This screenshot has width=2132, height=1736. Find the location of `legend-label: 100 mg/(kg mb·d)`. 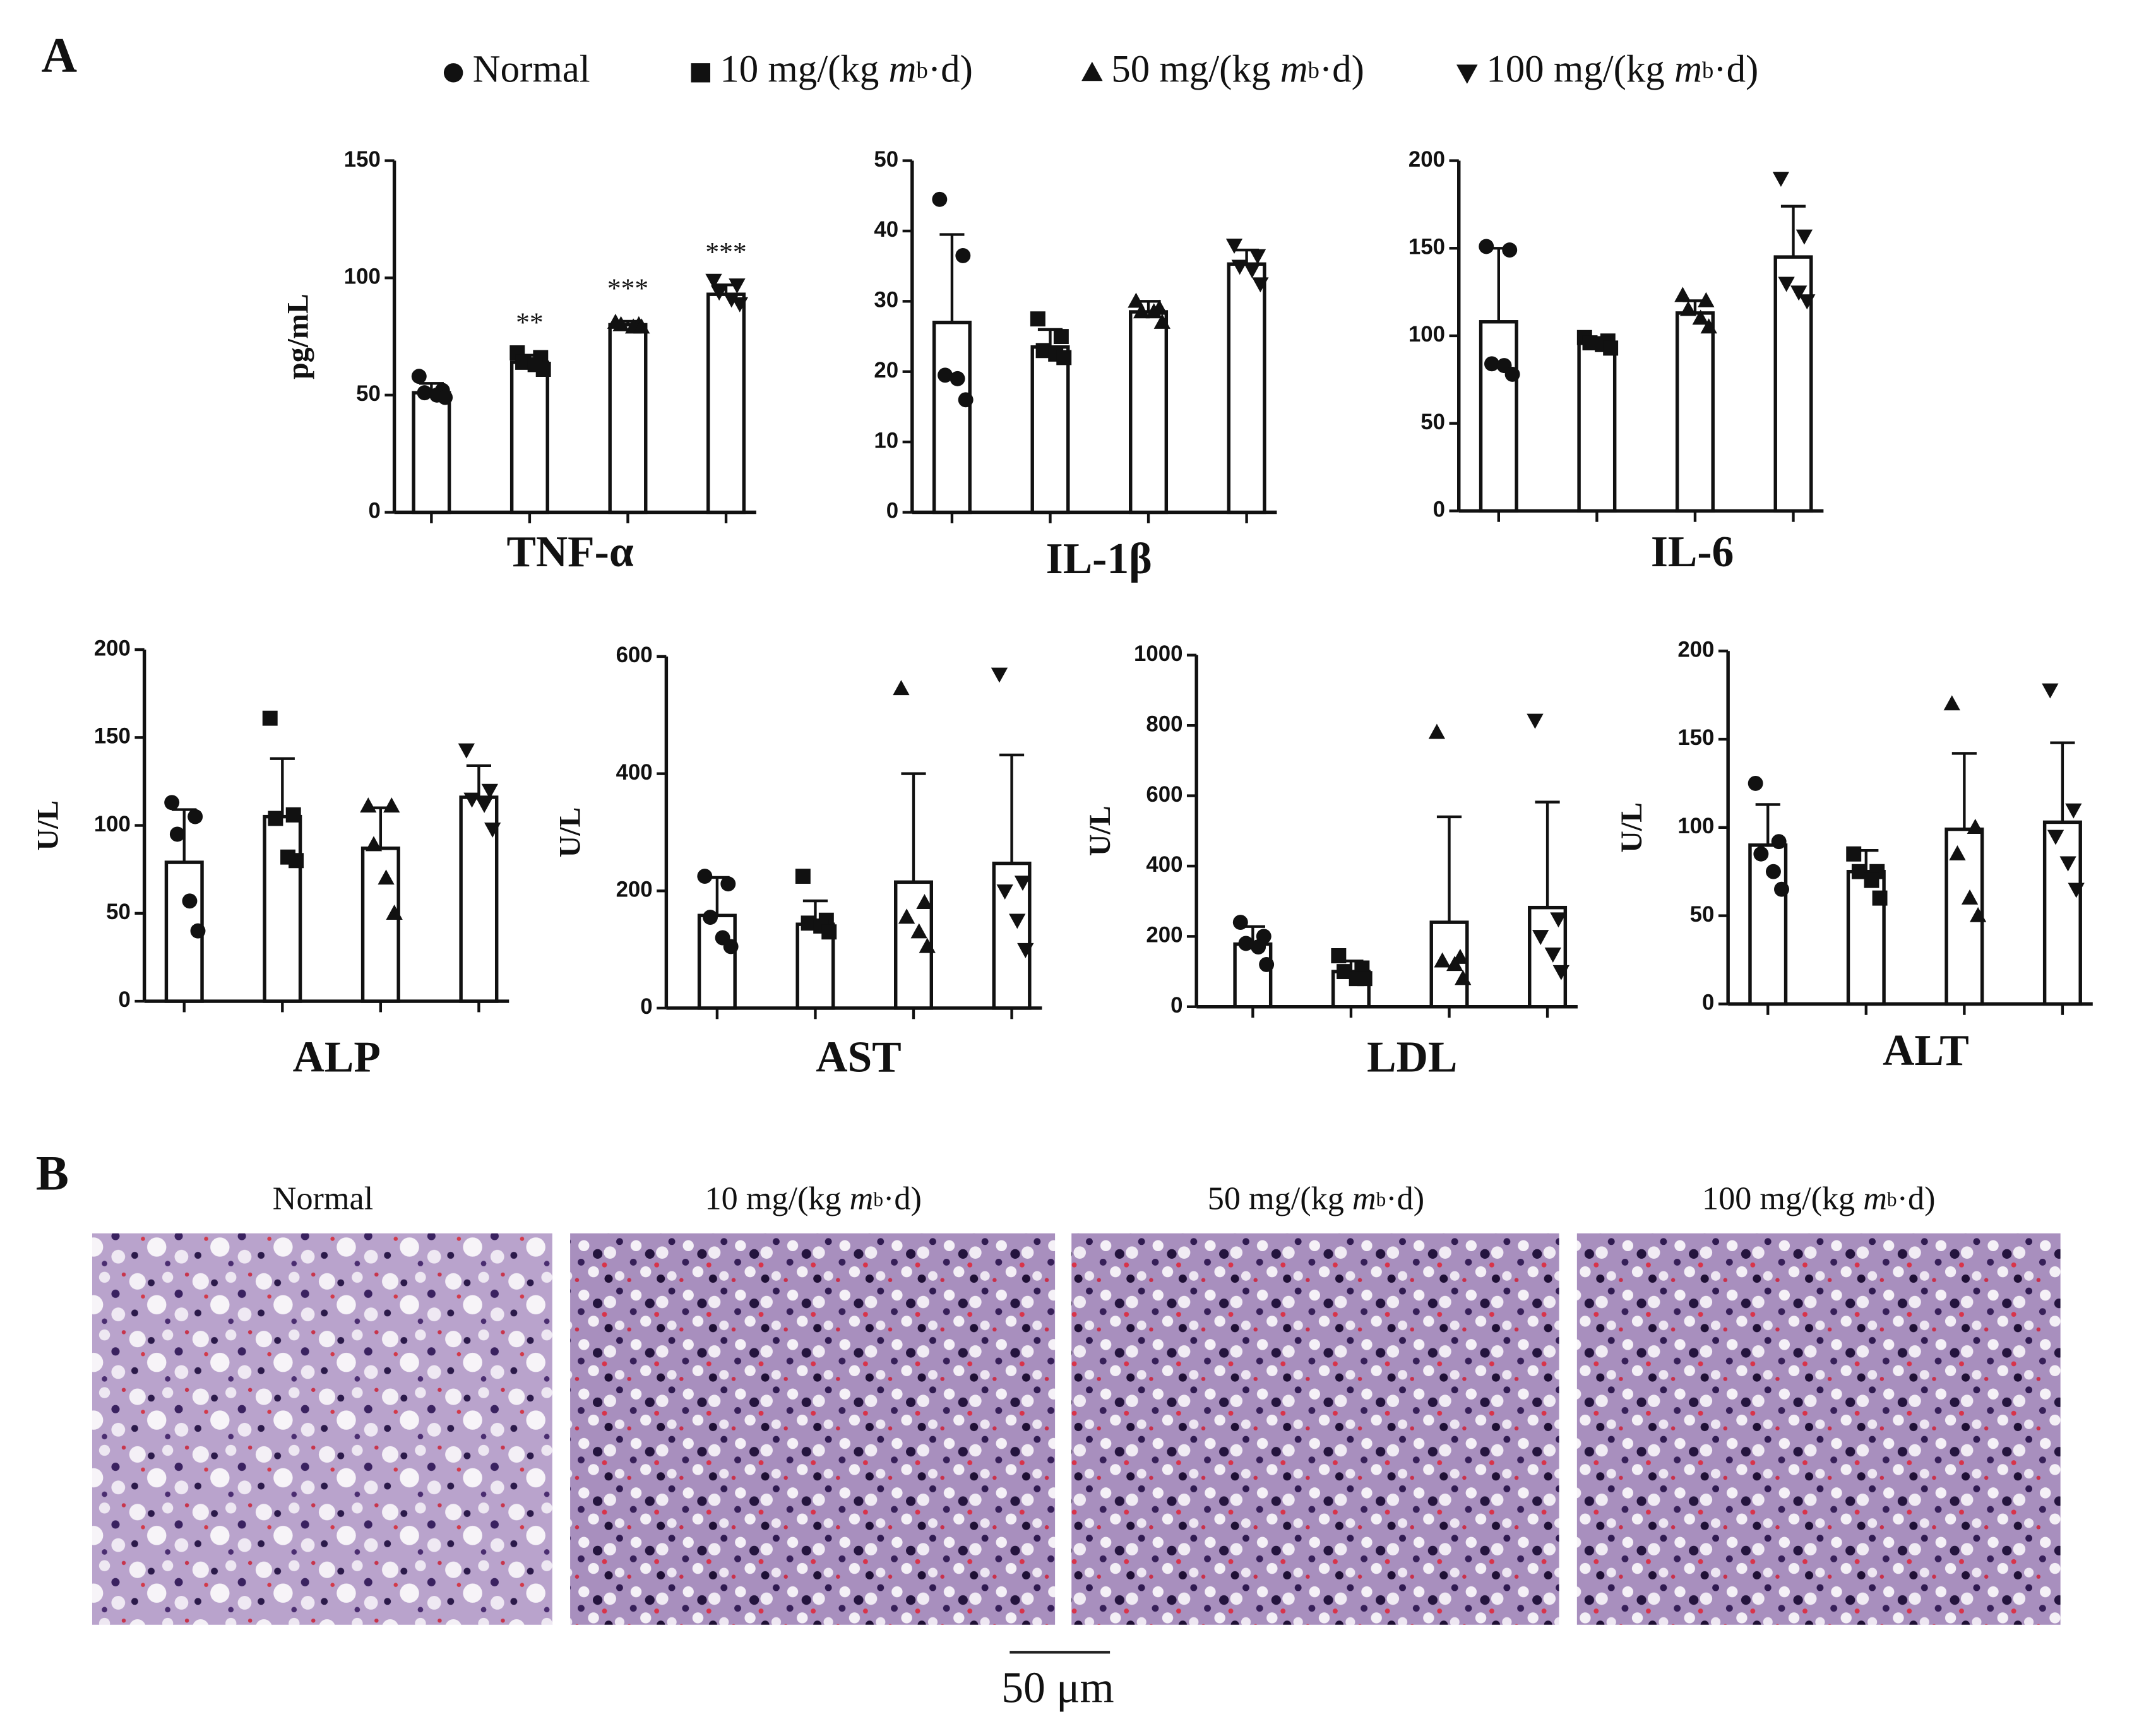

legend-label: 100 mg/(kg mb·d) is located at coordinates (1622, 69).